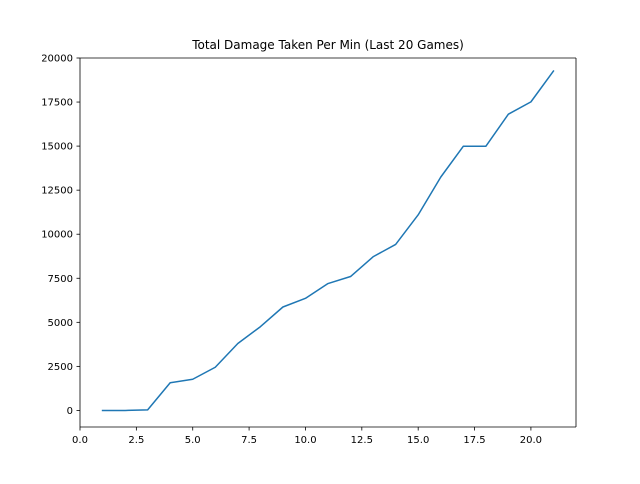  I want to click on y-tick-label: 10000, so click(57, 235).